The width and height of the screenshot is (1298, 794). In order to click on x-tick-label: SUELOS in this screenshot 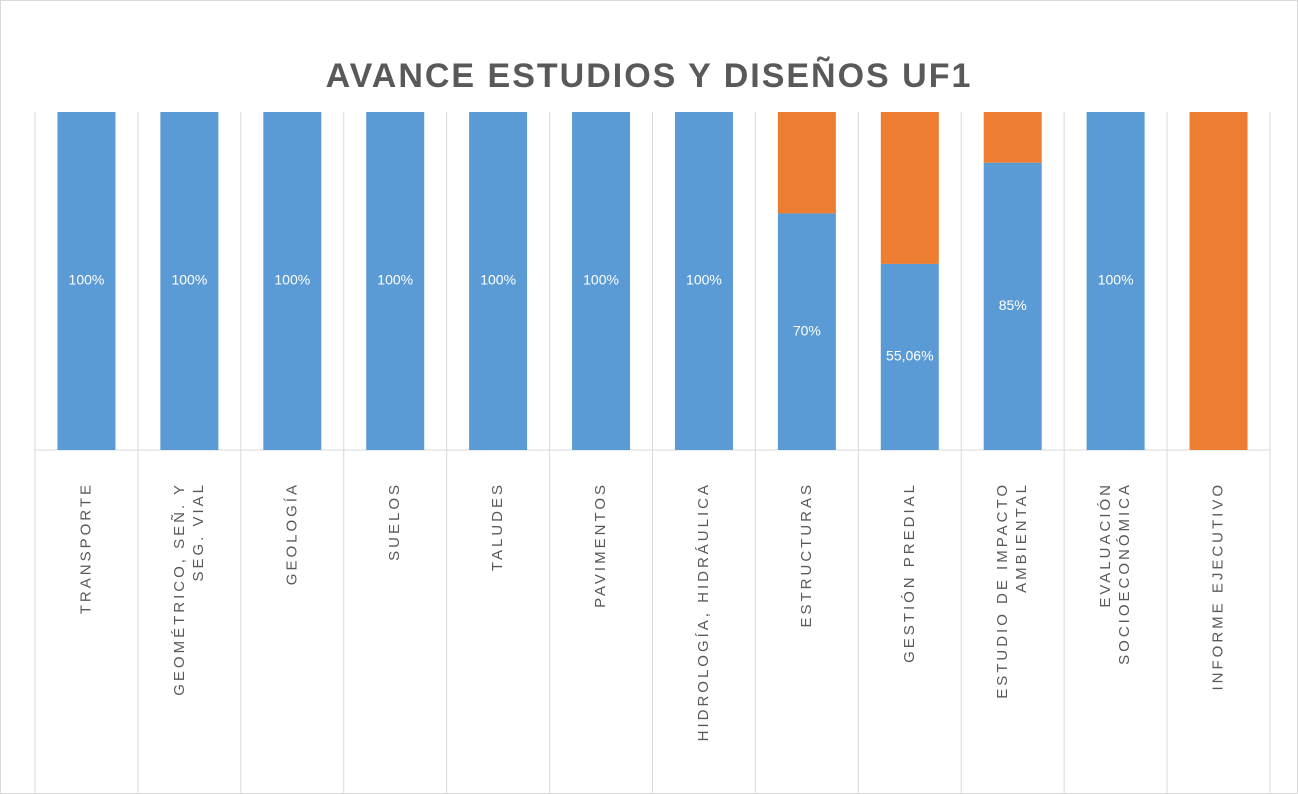, I will do `click(394, 521)`.